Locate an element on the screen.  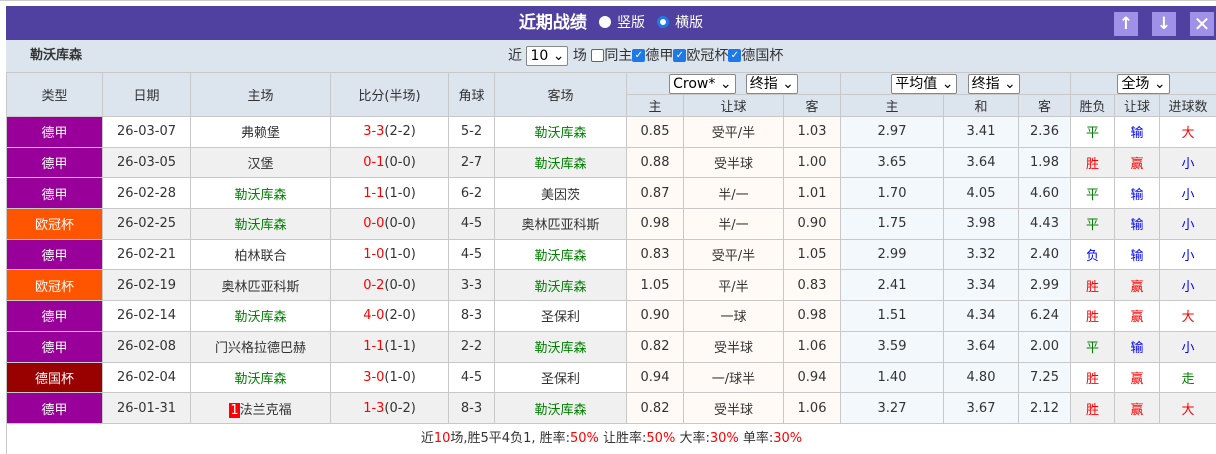
score: 1-0(1-0) is located at coordinates (390, 254).